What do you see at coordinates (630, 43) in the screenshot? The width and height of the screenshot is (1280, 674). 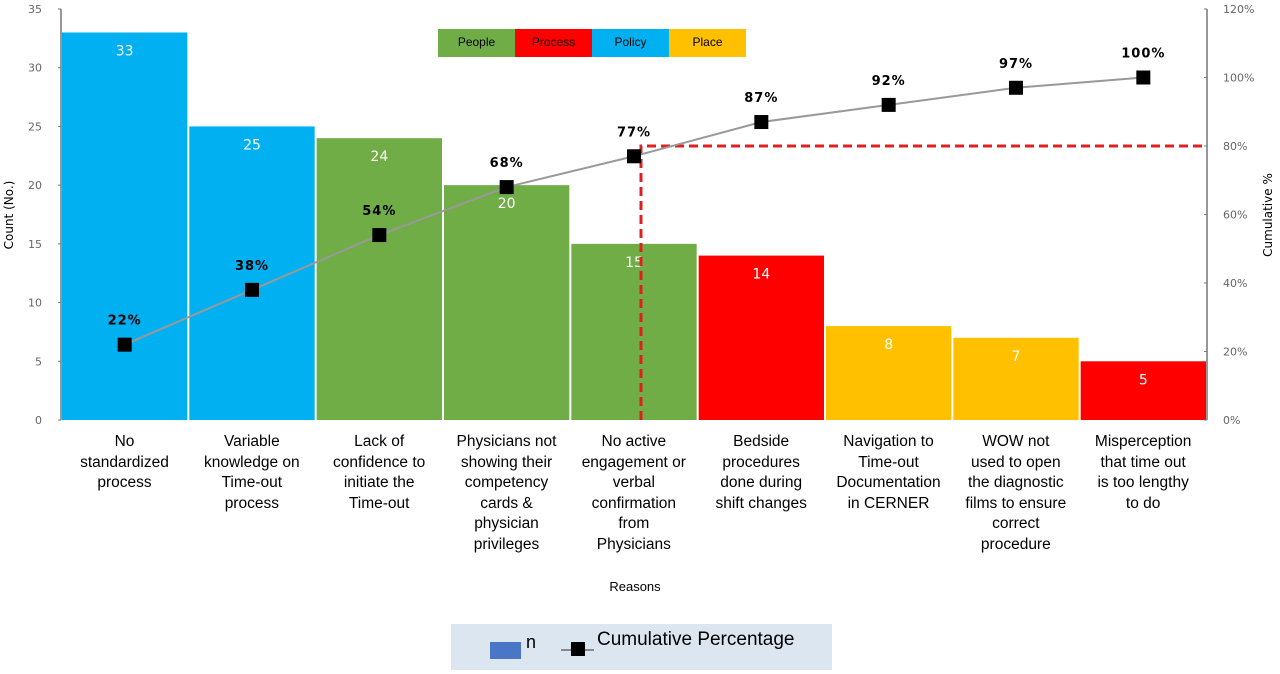 I see `legend-policy: Policy` at bounding box center [630, 43].